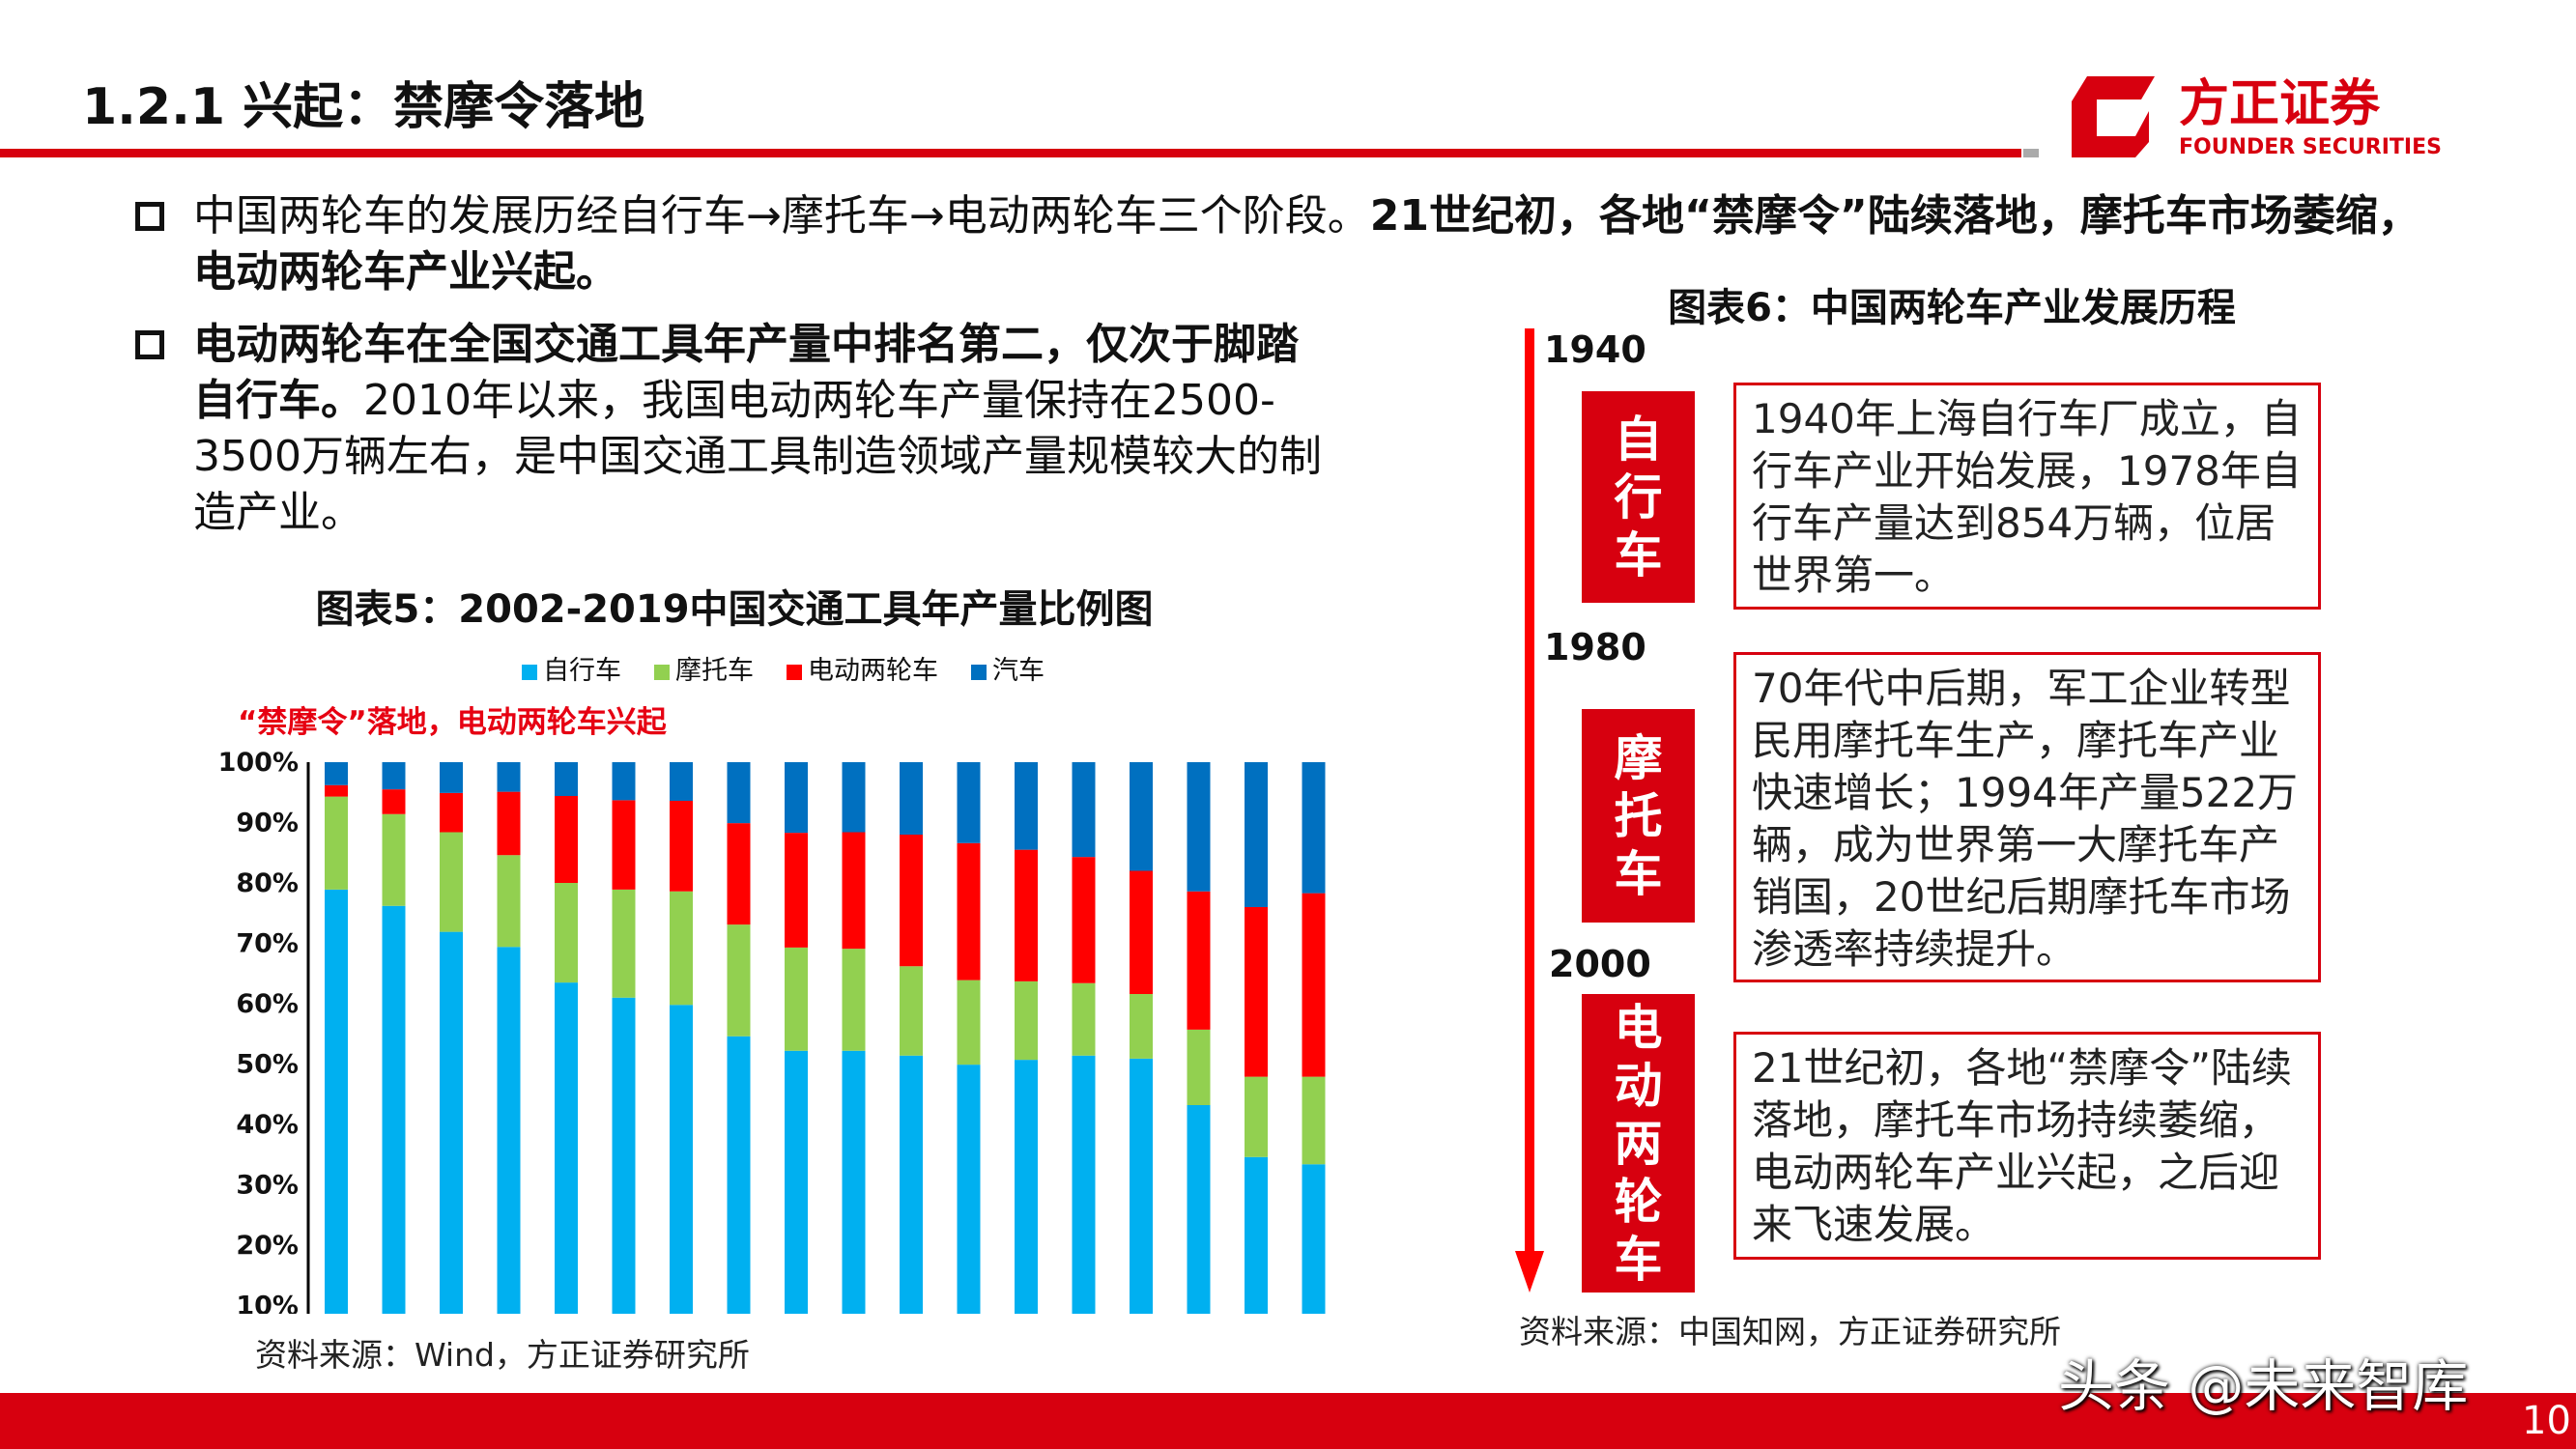 The width and height of the screenshot is (2576, 1449). What do you see at coordinates (1639, 757) in the screenshot?
I see `stage-label-char: 摩` at bounding box center [1639, 757].